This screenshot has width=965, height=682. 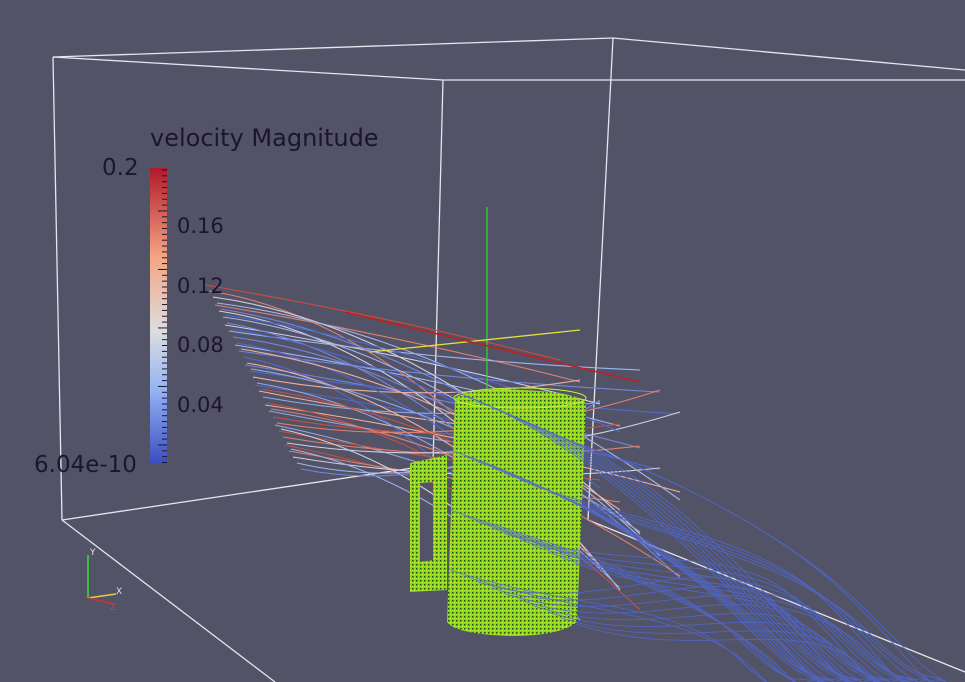 What do you see at coordinates (102, 596) in the screenshot?
I see `orientation-x-axis` at bounding box center [102, 596].